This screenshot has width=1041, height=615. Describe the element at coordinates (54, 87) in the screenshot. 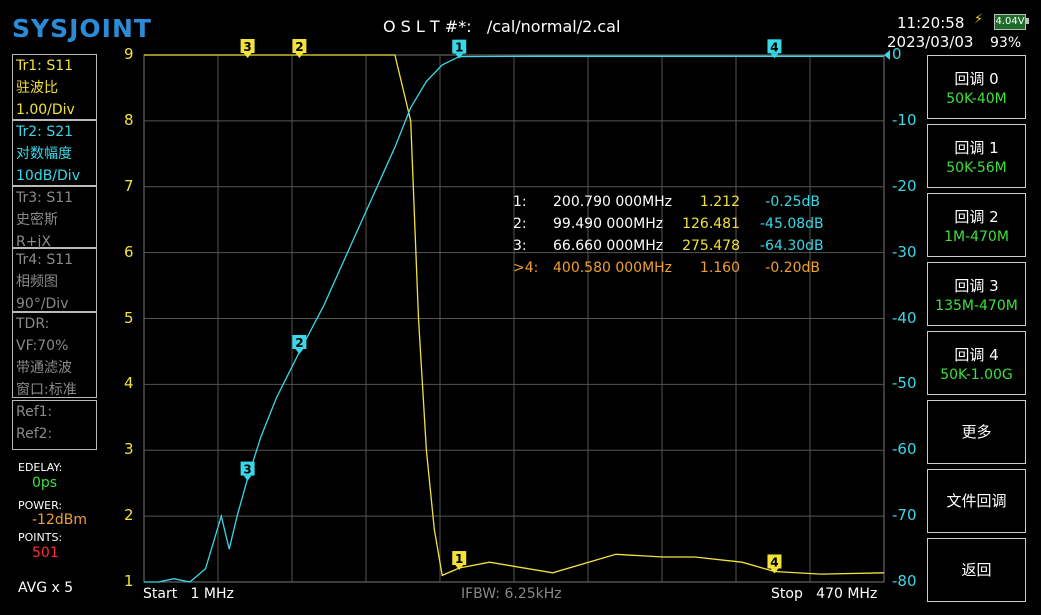

I see `trace-1-box: Tr1: S11 驻波比 1.00/Div` at that location.